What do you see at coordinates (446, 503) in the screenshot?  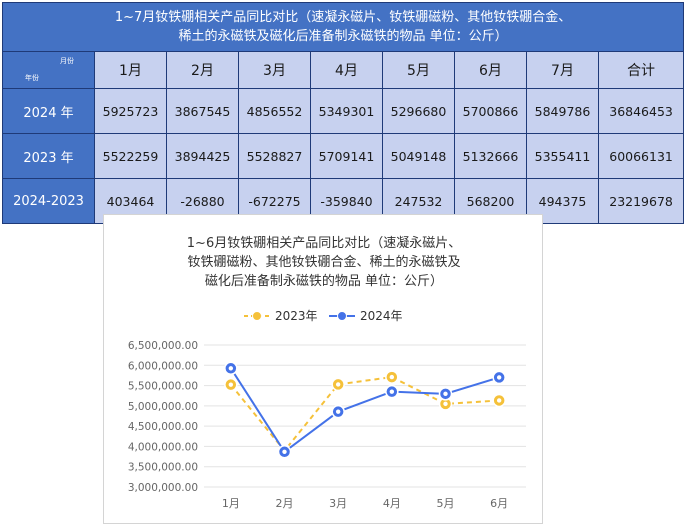 I see `x-tick-label: 5月` at bounding box center [446, 503].